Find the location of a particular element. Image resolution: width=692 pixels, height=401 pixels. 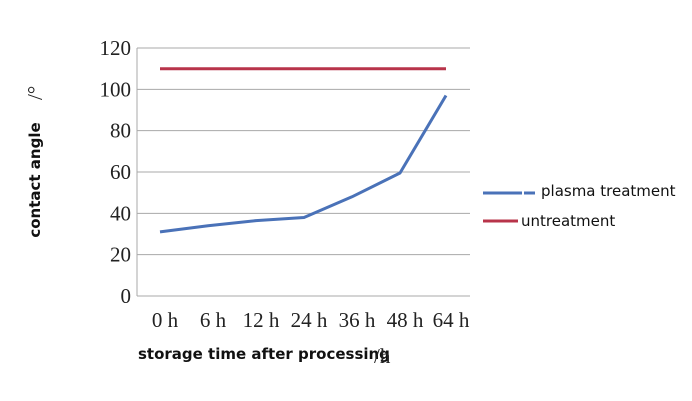

x-tick-label: 48 h is located at coordinates (405, 320).